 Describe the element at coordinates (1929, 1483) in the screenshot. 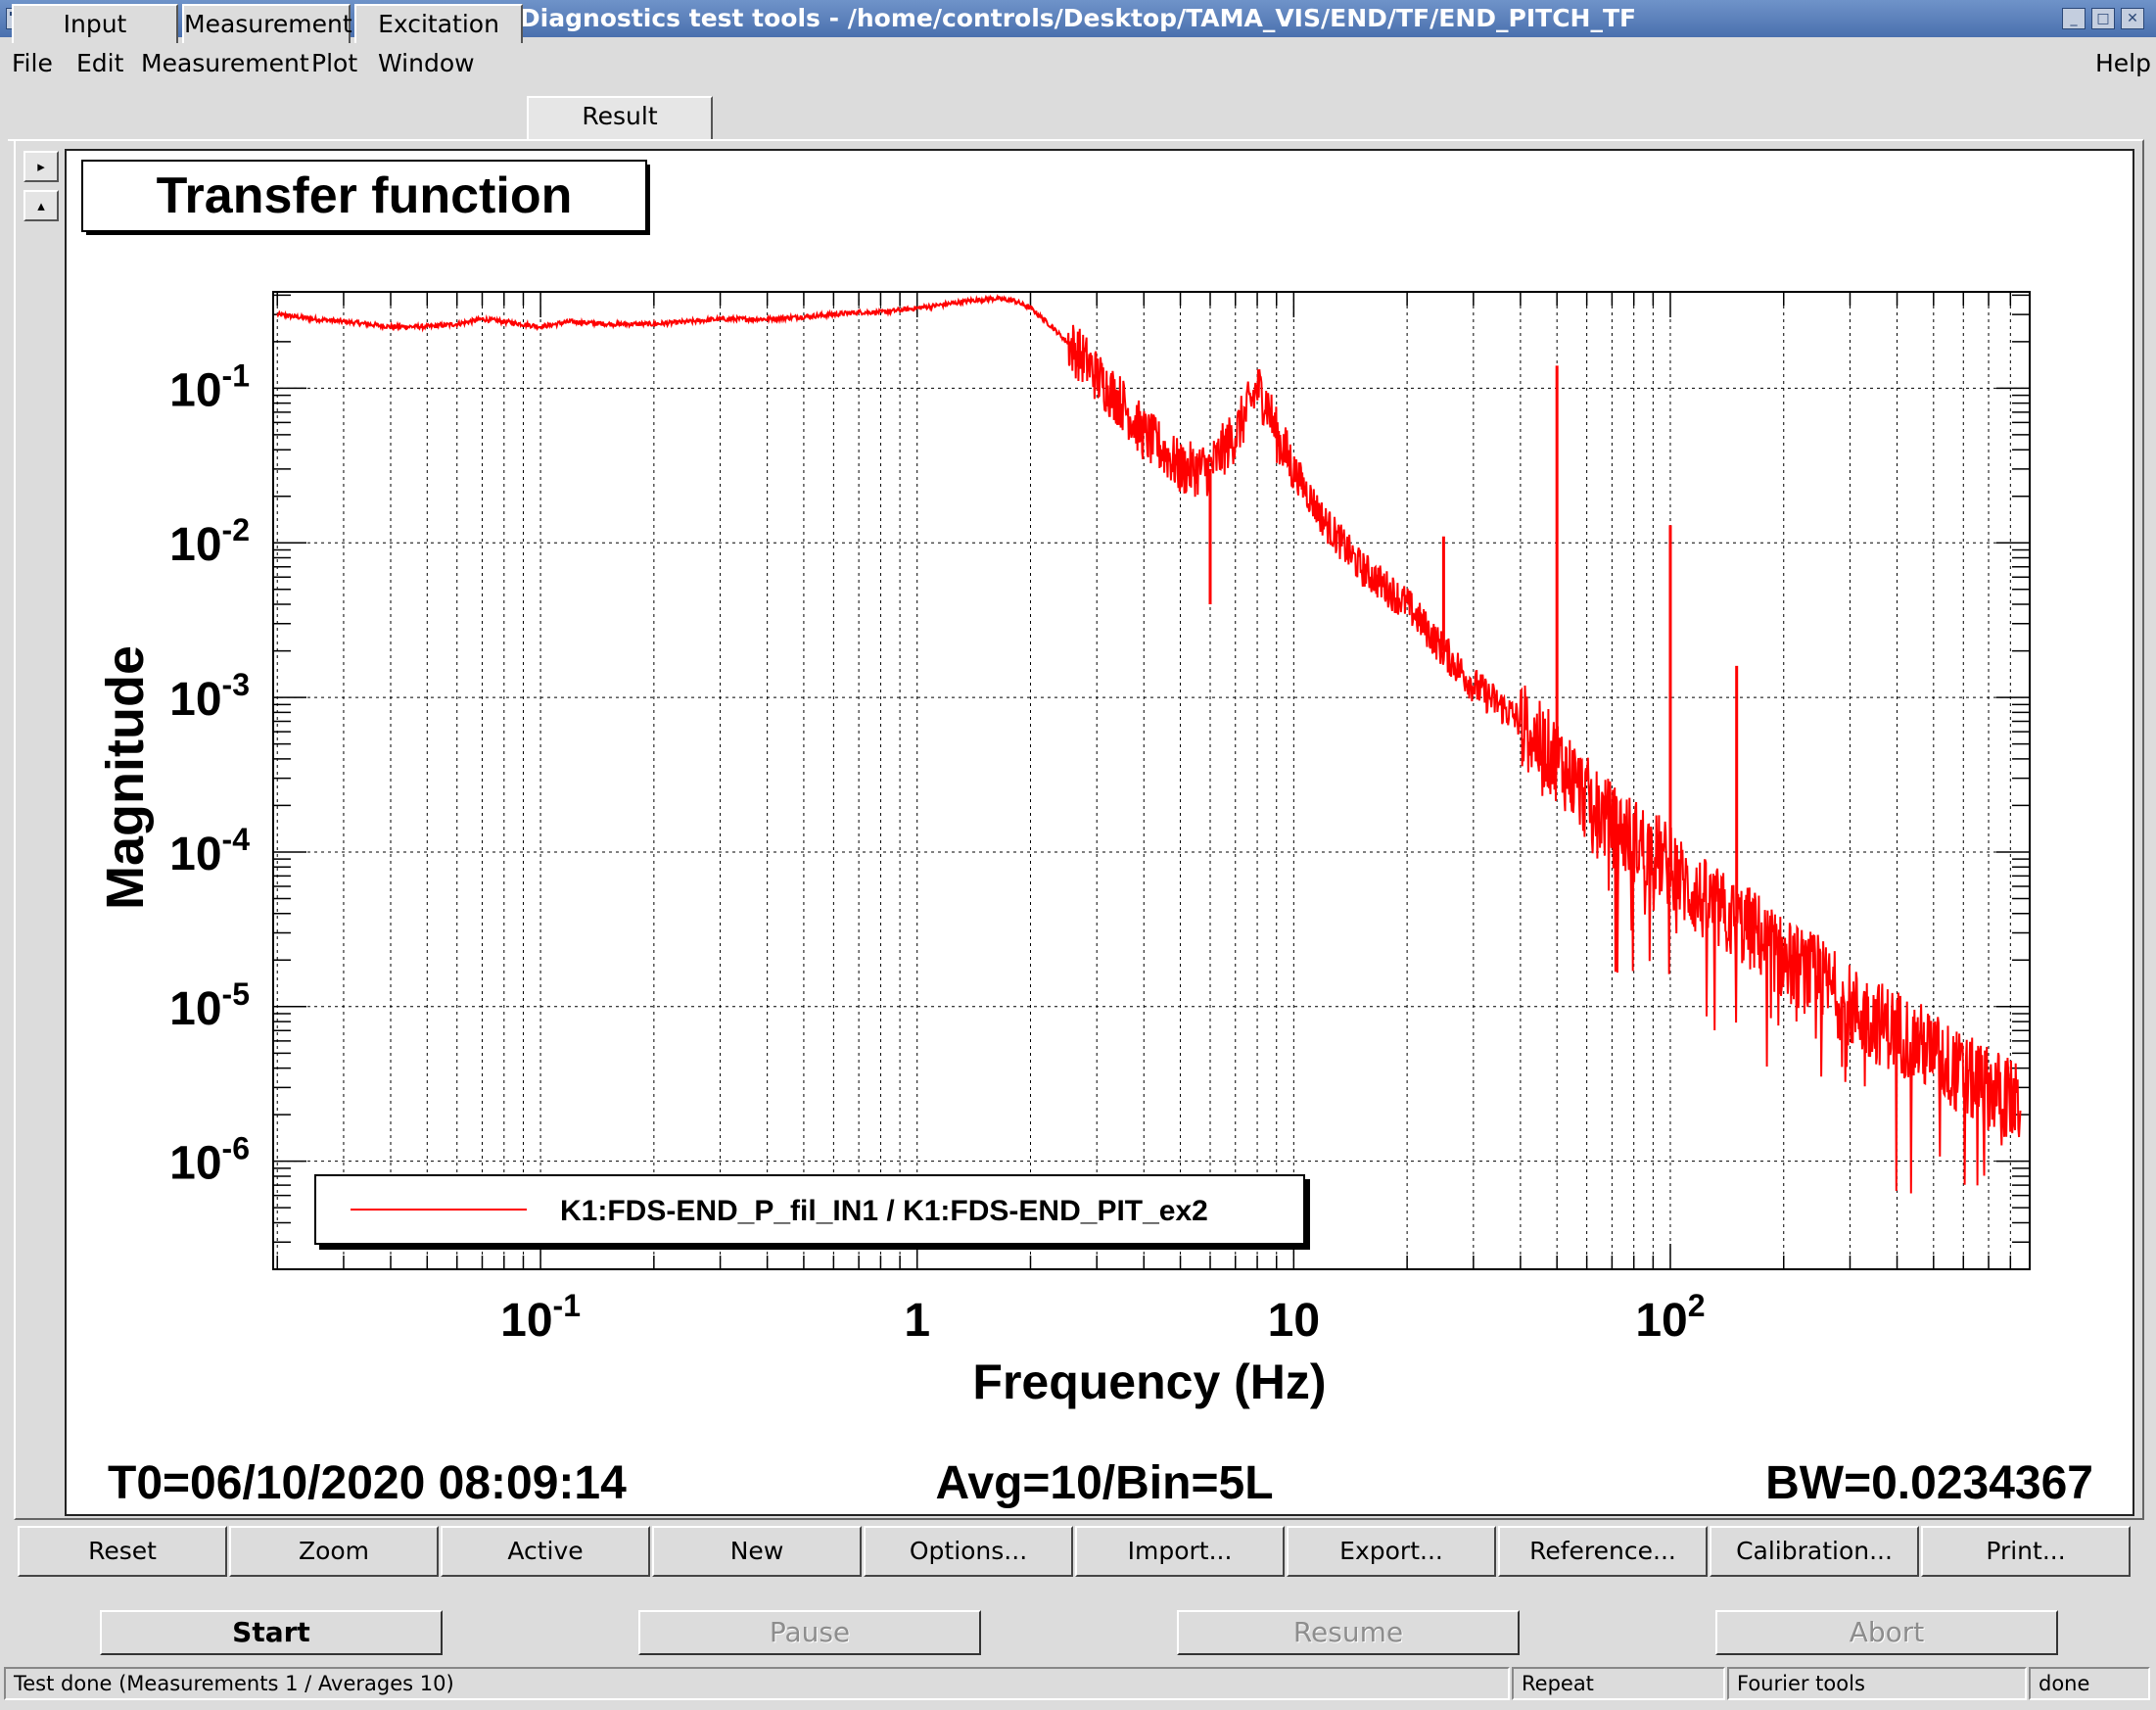

I see `footer-bw: BW=0.0234367` at that location.